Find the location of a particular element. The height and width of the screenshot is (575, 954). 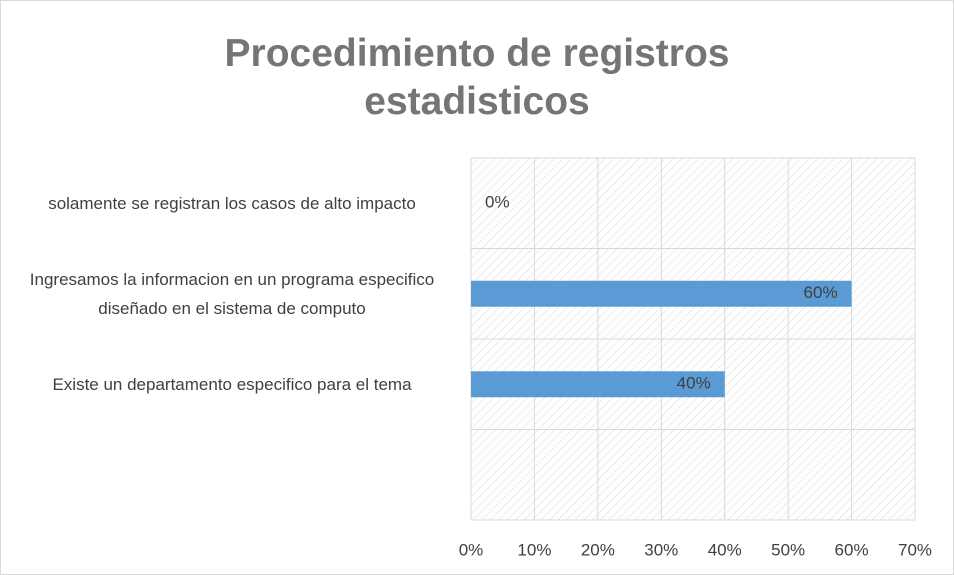

x-tick-label: 0% is located at coordinates (471, 549).